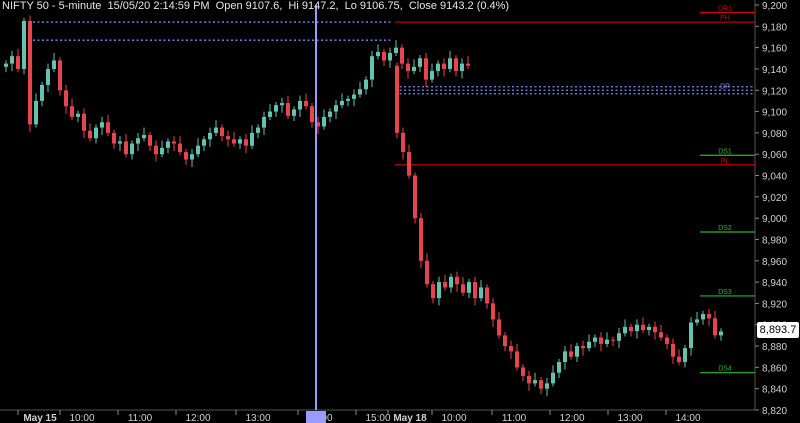 Image resolution: width=800 pixels, height=423 pixels. I want to click on y-tick-label: 8,820, so click(774, 411).